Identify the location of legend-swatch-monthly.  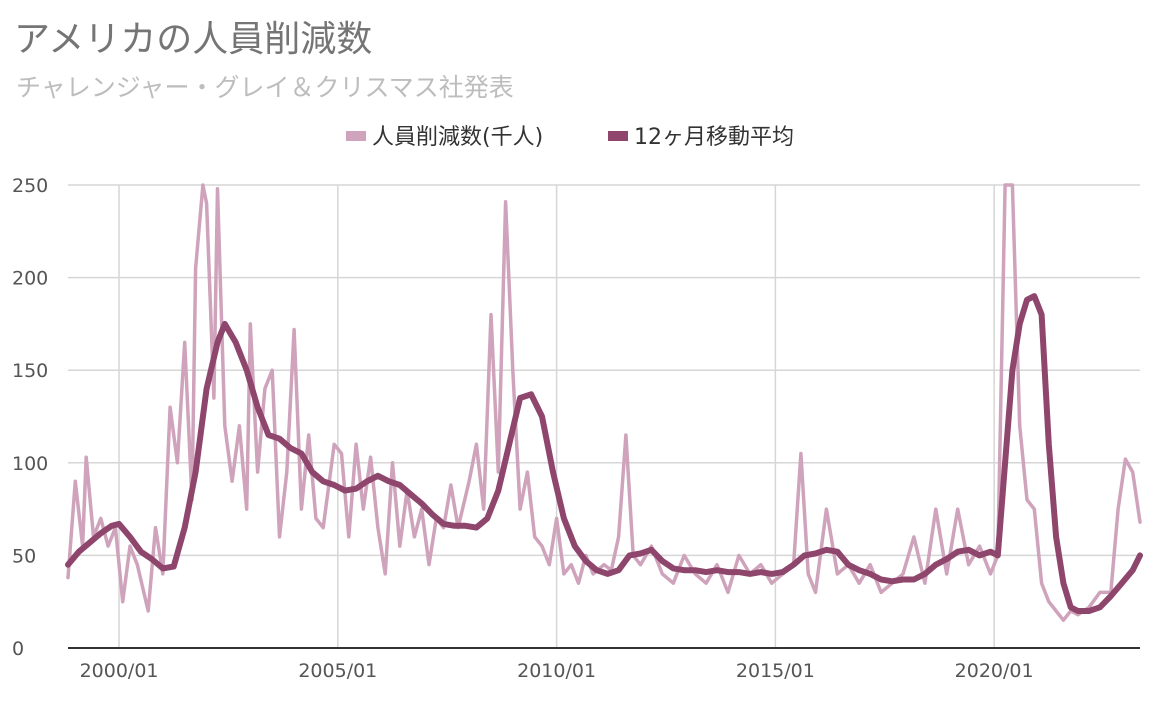
(356, 136).